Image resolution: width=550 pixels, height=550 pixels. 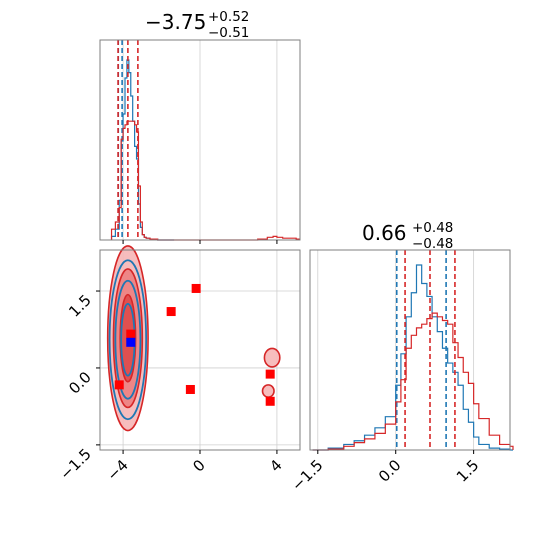 I want to click on x-tick-label: 1.5, so click(x=468, y=471).